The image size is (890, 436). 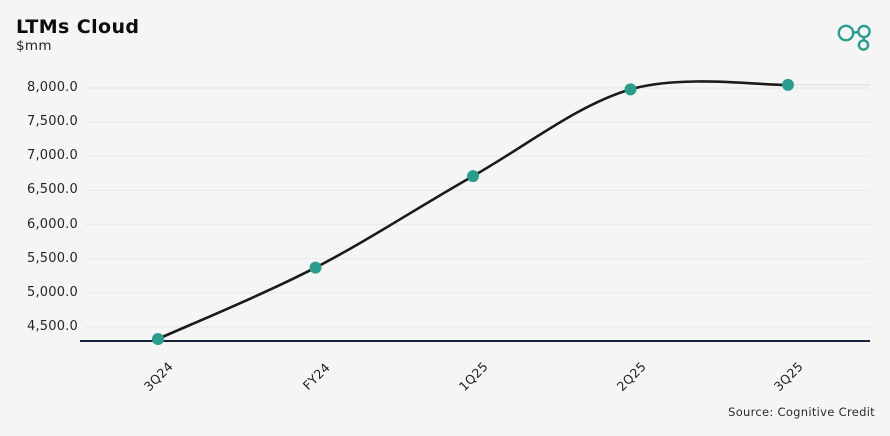 I want to click on data-point-3q25, so click(x=788, y=84).